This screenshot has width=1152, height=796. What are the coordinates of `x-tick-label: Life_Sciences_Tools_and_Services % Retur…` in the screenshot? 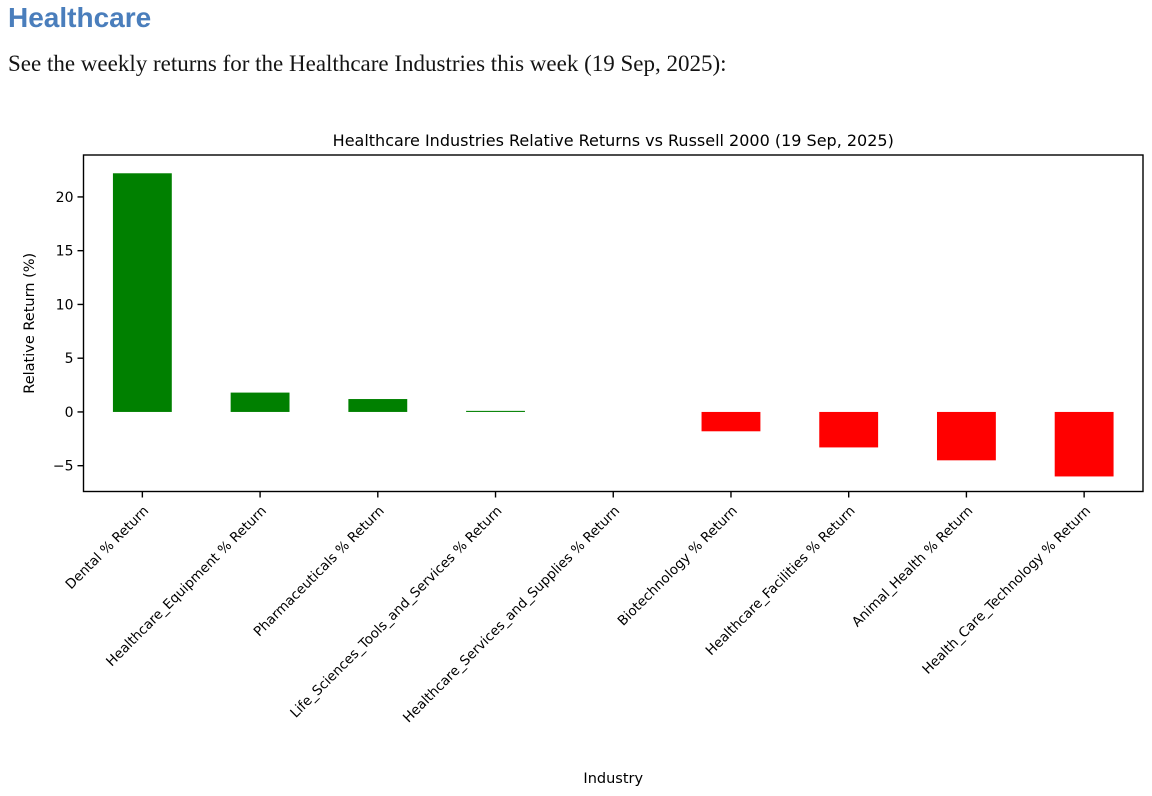 It's located at (396, 612).